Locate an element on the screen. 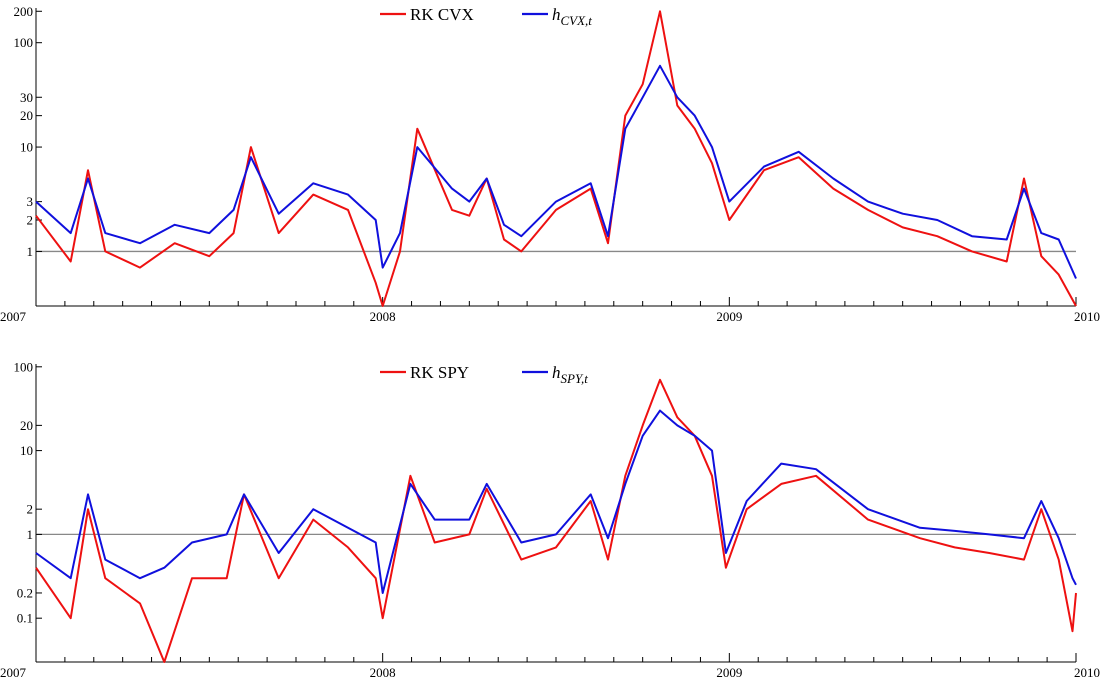 This screenshot has height=694, width=1103. legend-label: hSPY,t is located at coordinates (570, 374).